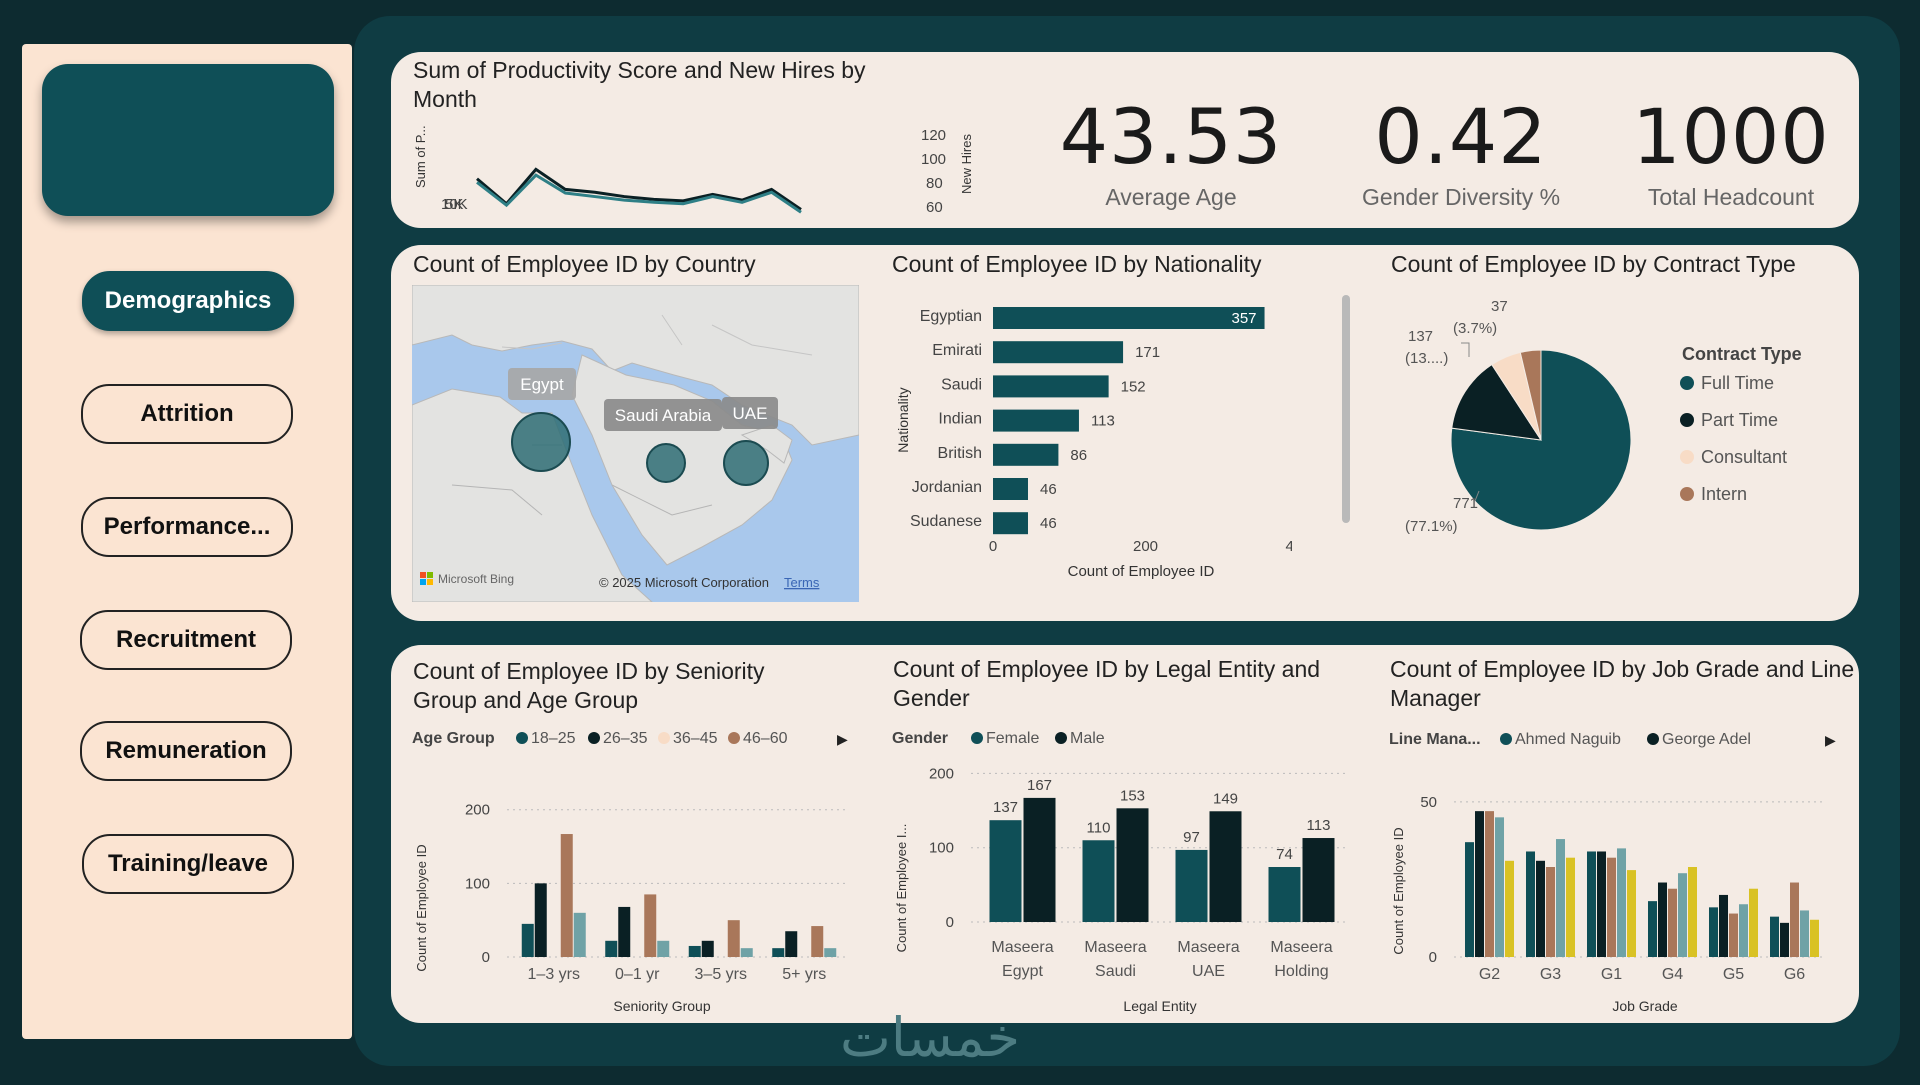 This screenshot has height=1085, width=1920. I want to click on kpi-total-headcount-label: Total Headcount, so click(1731, 197).